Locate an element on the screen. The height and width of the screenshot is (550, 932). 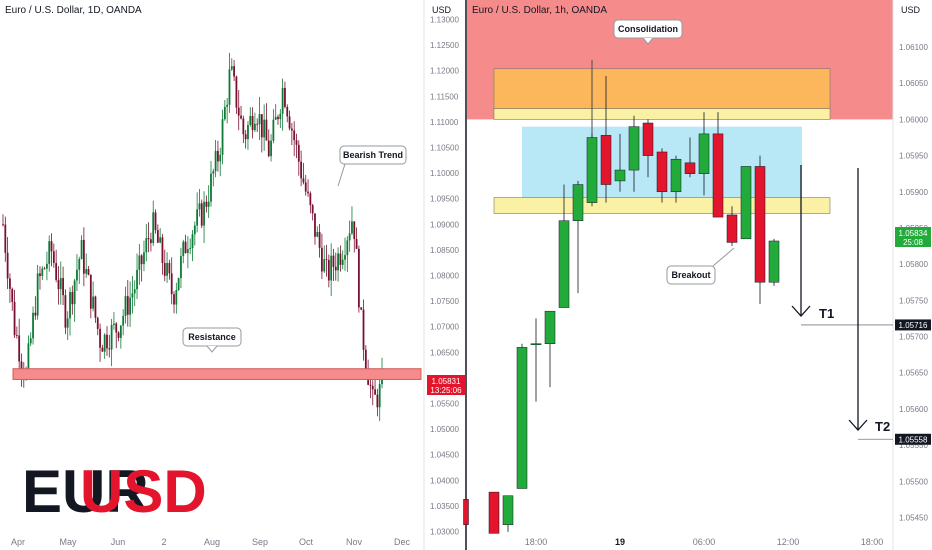
left-time-tick: Sep is located at coordinates (260, 542).